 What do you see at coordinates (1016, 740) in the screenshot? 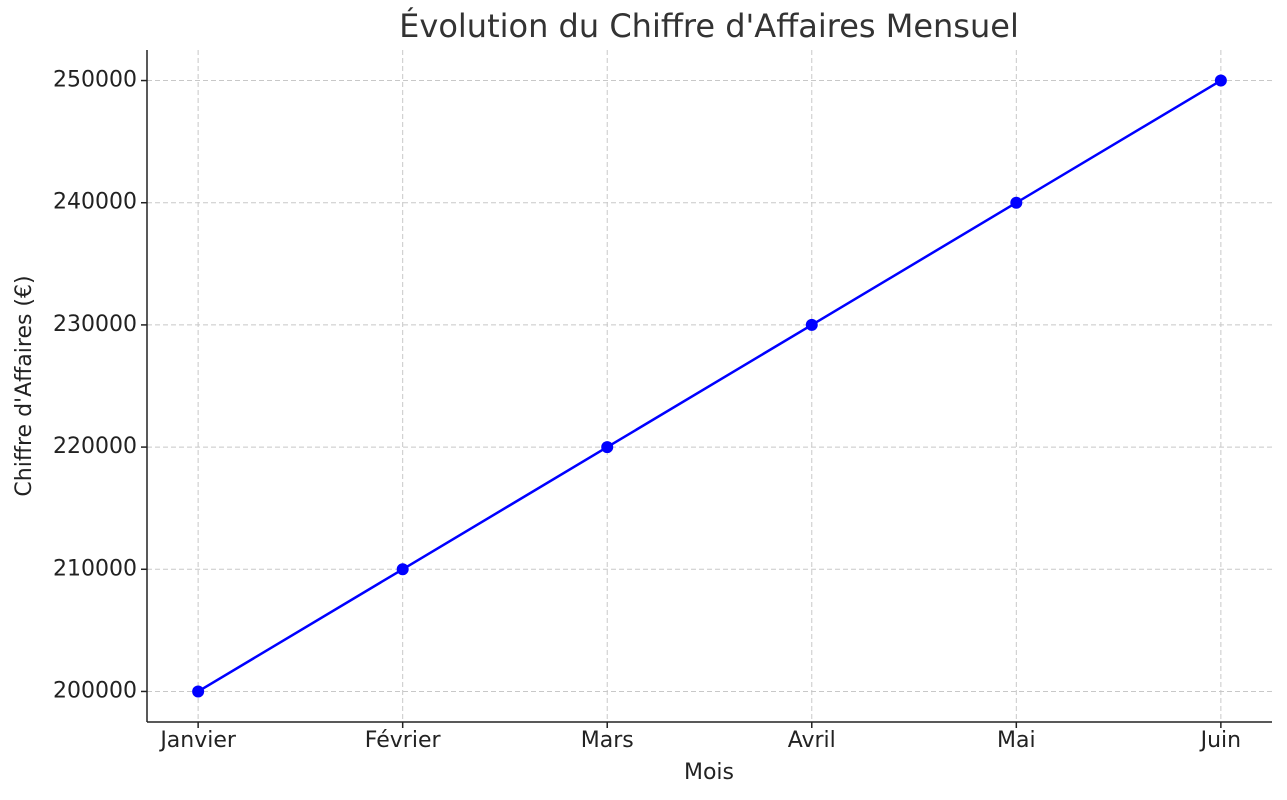
I see `x-tick-label: Mai` at bounding box center [1016, 740].